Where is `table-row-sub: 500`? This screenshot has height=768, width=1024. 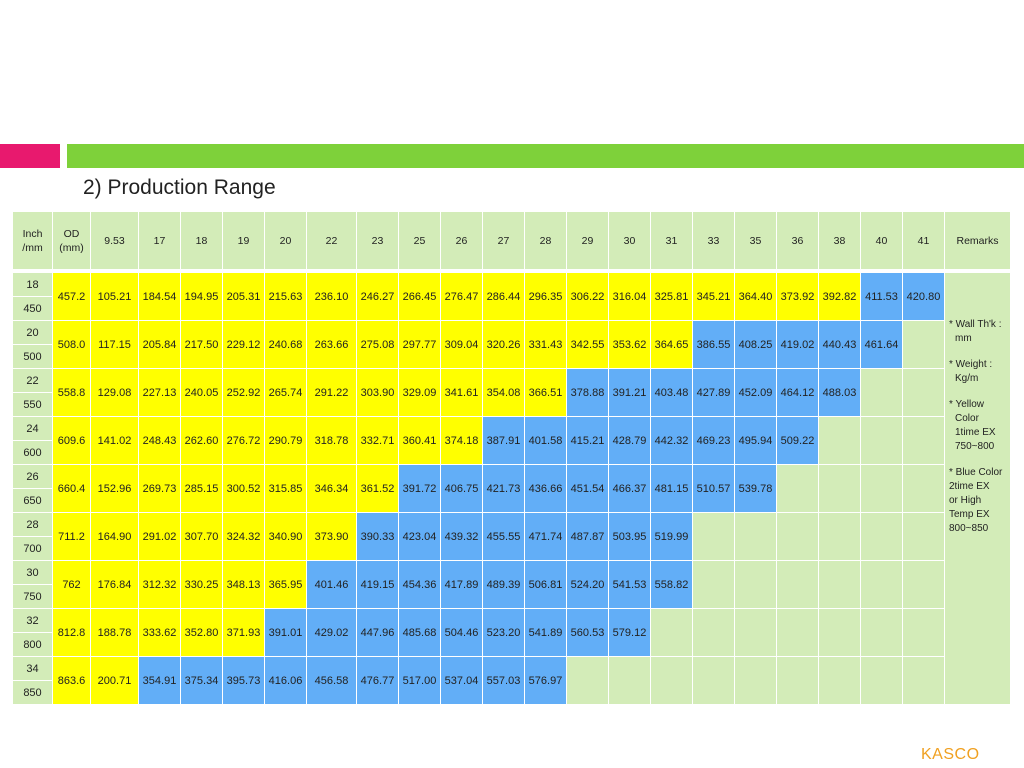 table-row-sub: 500 is located at coordinates (511, 356).